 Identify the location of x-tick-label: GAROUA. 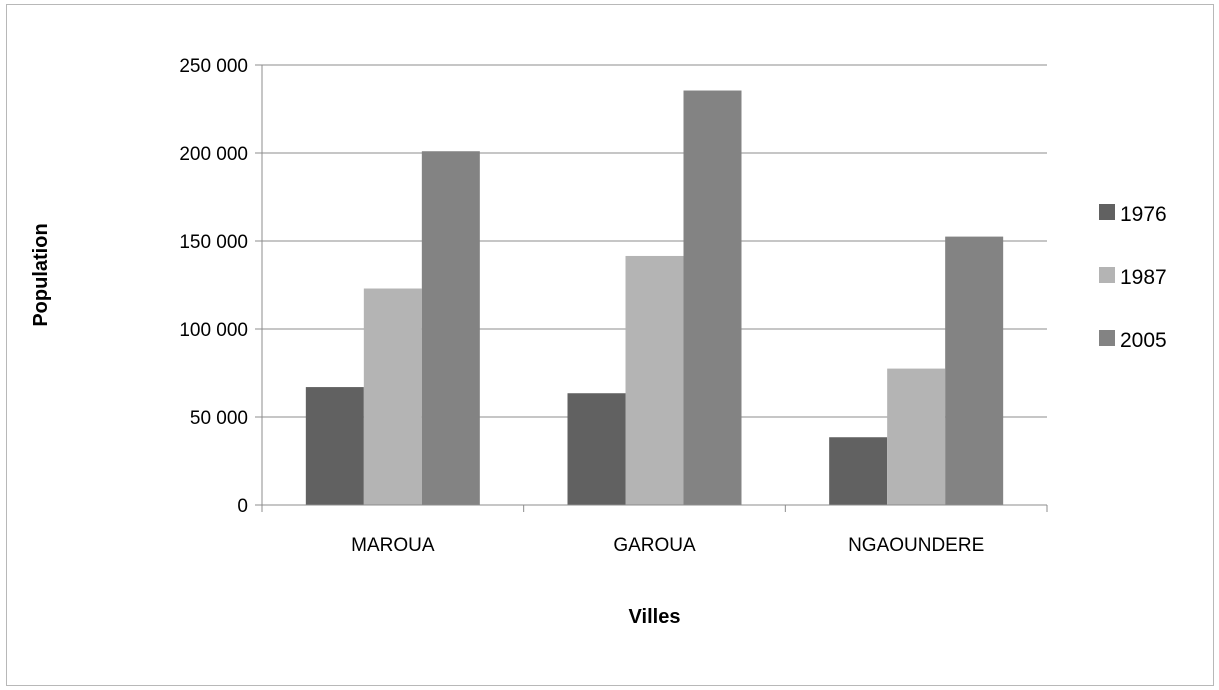
(654, 545).